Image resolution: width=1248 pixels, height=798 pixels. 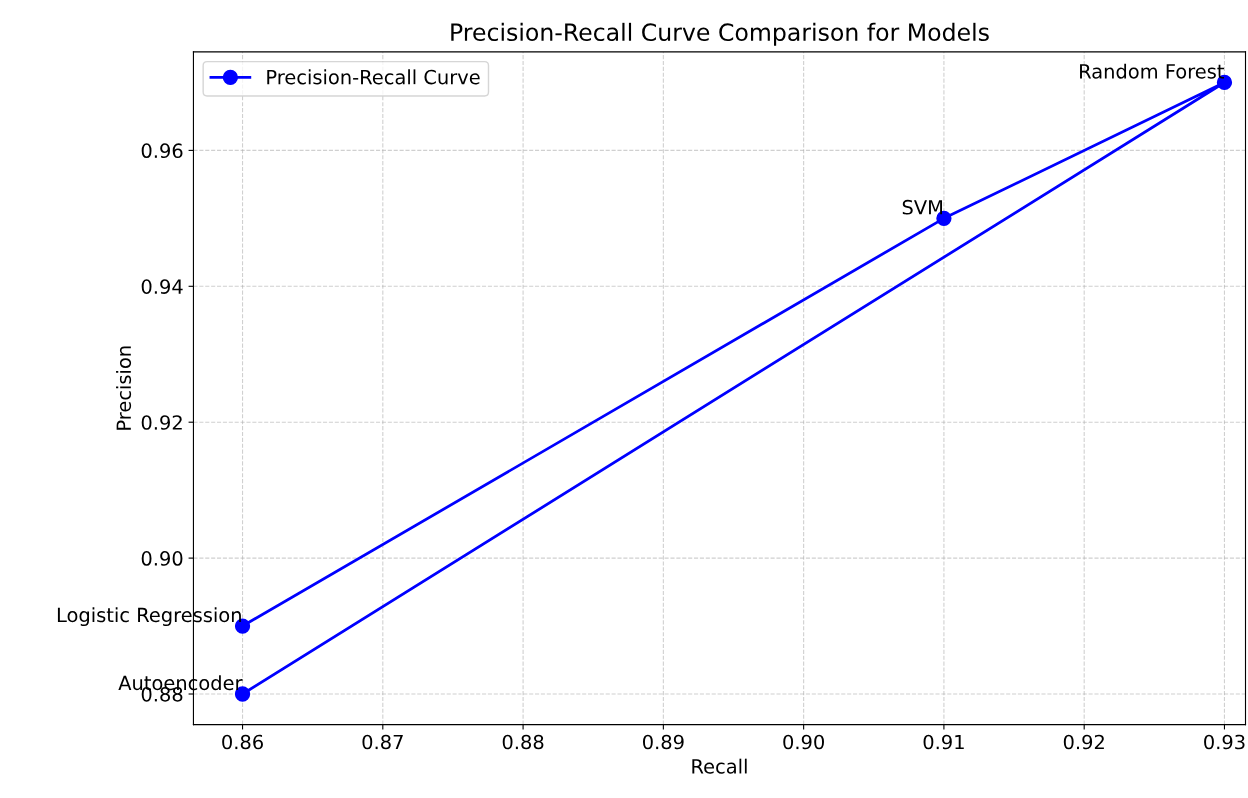 I want to click on y-axis-title: Precision, so click(x=124, y=388).